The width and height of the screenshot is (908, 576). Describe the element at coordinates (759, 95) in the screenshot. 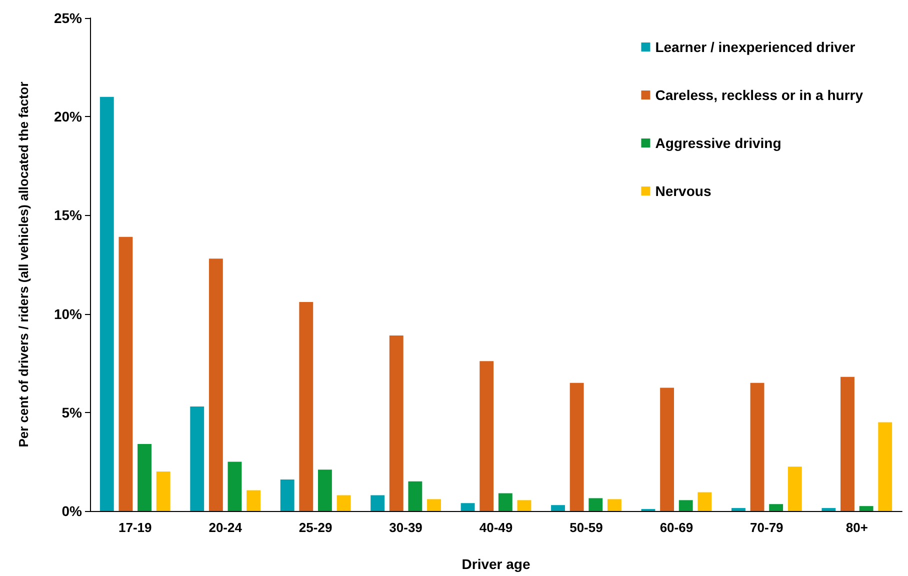

I see `legend-label: Careless, reckless or in a hurry` at that location.